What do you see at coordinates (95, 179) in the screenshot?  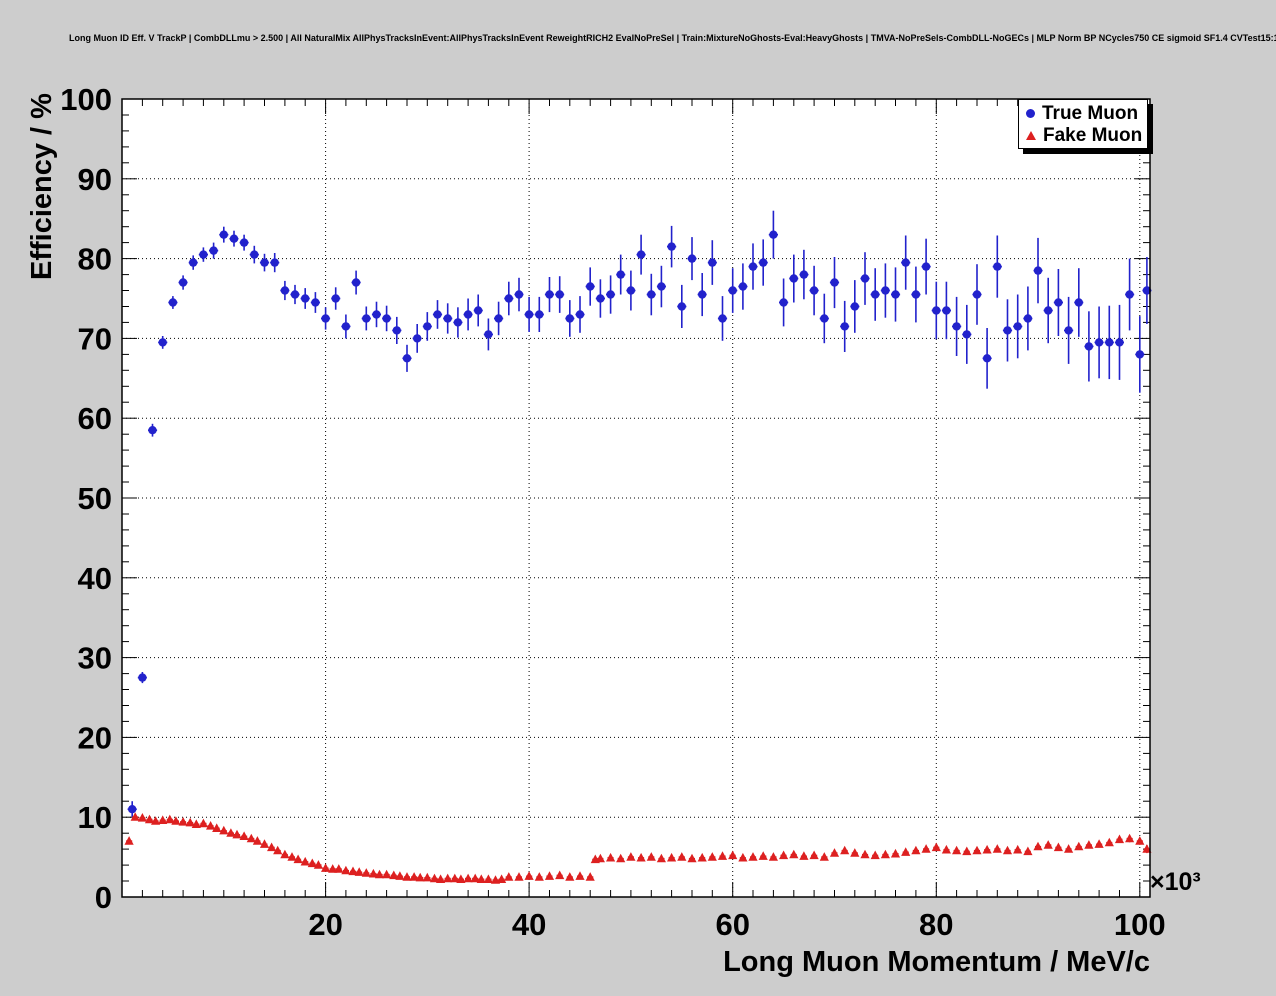 I see `svg-text: 90` at bounding box center [95, 179].